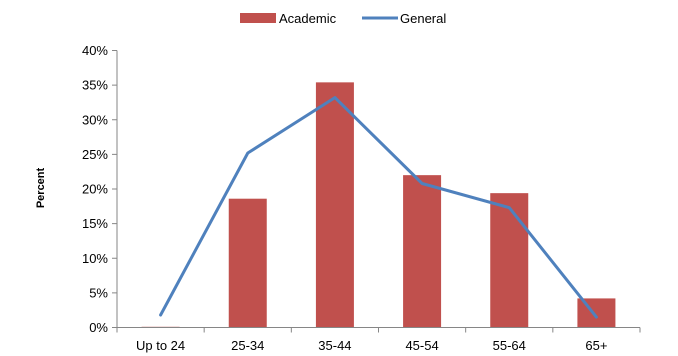 The width and height of the screenshot is (678, 356). What do you see at coordinates (343, 18) in the screenshot?
I see `legend: Academic General` at bounding box center [343, 18].